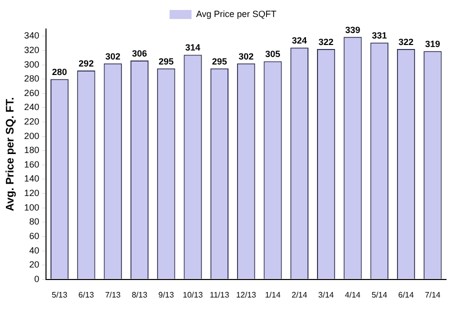  Describe the element at coordinates (34, 221) in the screenshot. I see `y-tick-label: 80` at that location.